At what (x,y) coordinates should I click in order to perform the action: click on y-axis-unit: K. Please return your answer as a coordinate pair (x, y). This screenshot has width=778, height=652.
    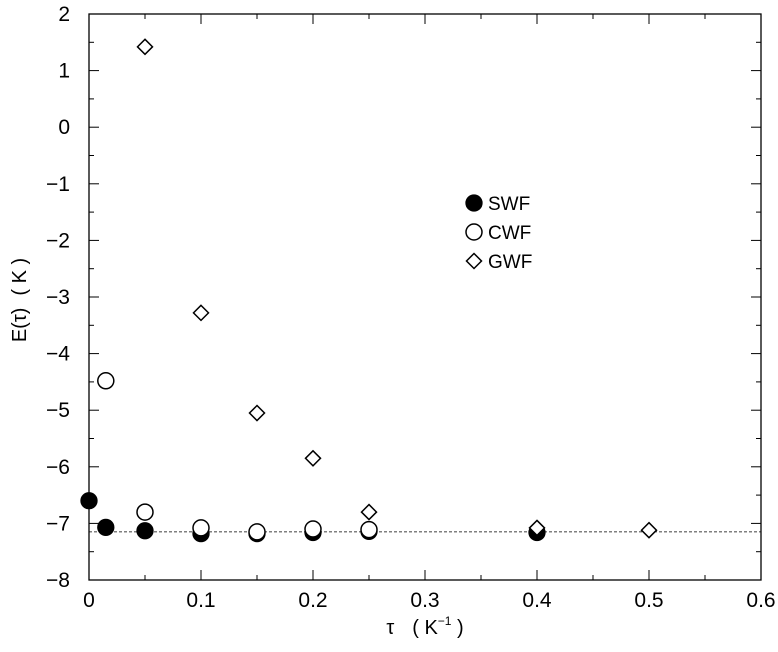
    Looking at the image, I should click on (20, 276).